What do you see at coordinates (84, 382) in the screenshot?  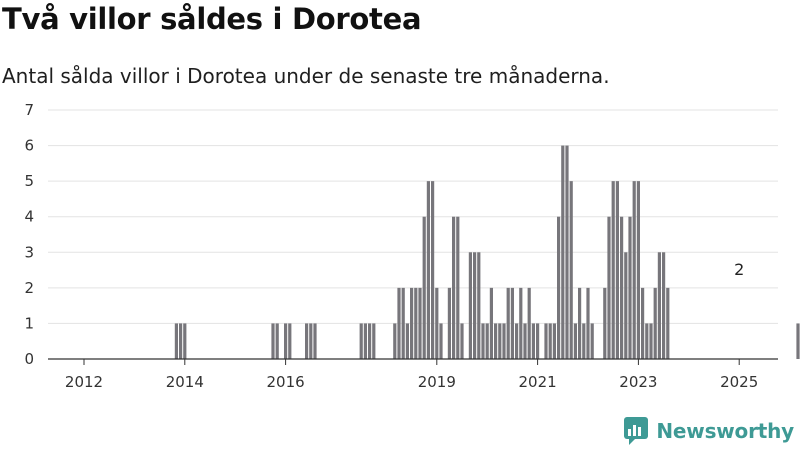 I see `x-tick-label: 2012` at bounding box center [84, 382].